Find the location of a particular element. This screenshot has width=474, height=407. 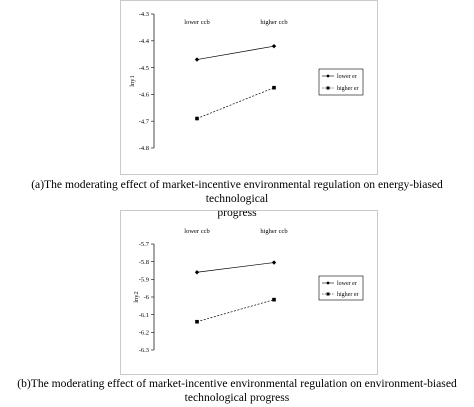

chart-b-category-label: lower ccb is located at coordinates (196, 231).